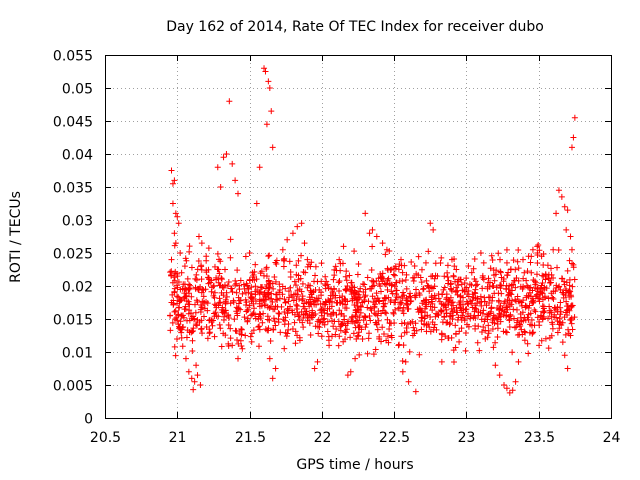 This screenshot has height=480, width=640. What do you see at coordinates (250, 438) in the screenshot?
I see `x-tick-label: 21.5` at bounding box center [250, 438].